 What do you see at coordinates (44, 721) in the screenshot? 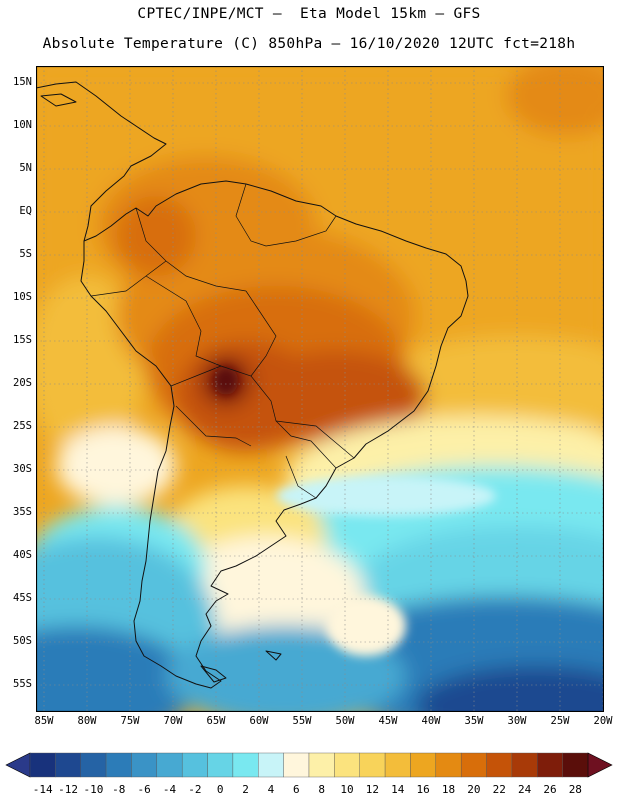
I see `lon-label: 85W` at bounding box center [44, 721].